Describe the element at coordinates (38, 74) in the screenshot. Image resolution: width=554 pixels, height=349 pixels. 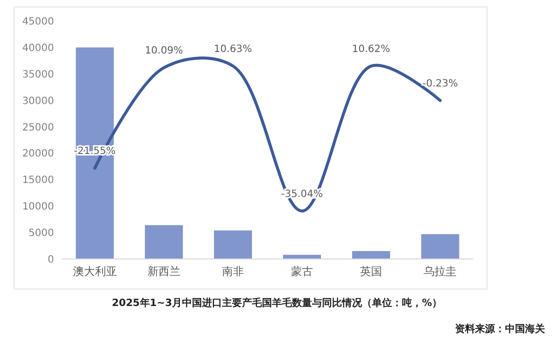
I see `y-tick-label: 35000` at that location.